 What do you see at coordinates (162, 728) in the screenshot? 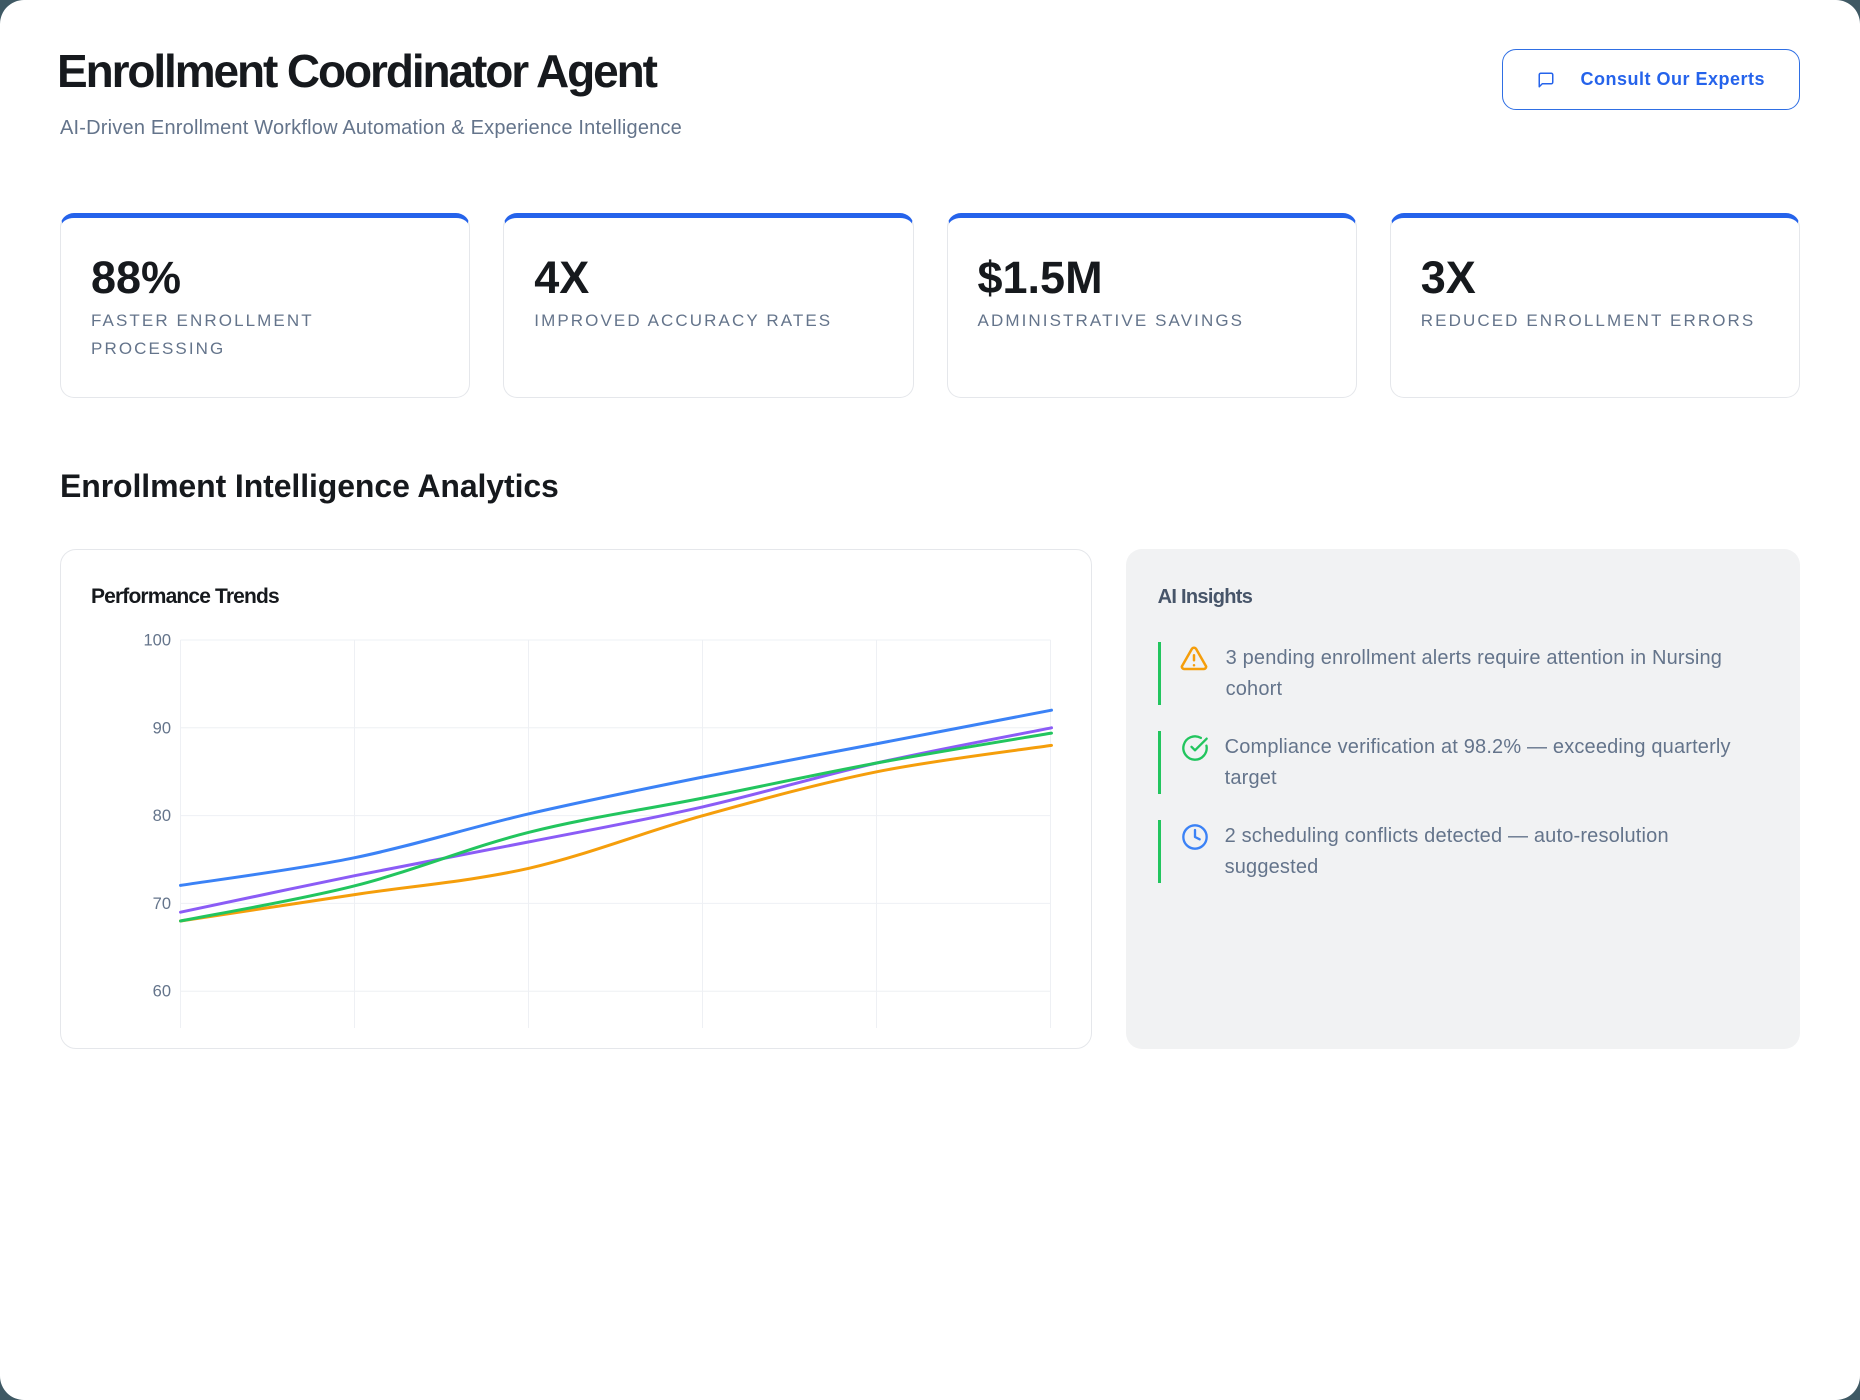
I see `svg-text: 90` at bounding box center [162, 728].